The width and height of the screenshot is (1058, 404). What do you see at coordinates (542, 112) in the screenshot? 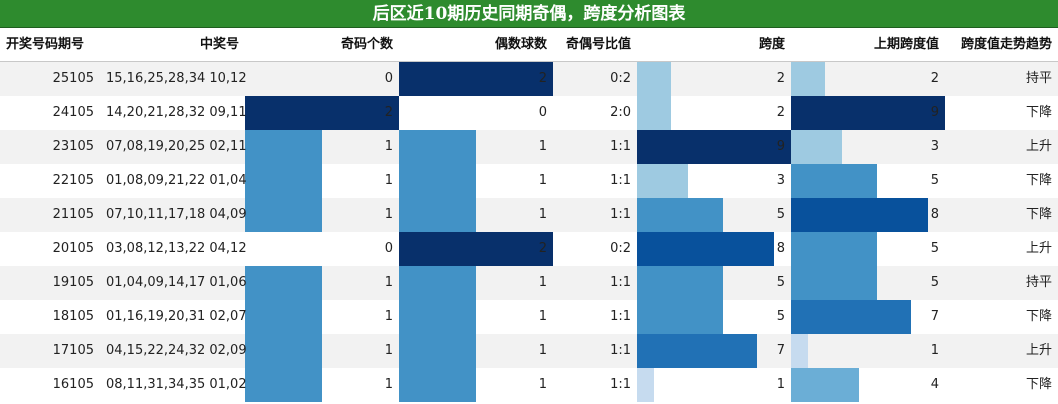
I see `even-count-label: 0` at bounding box center [542, 112].